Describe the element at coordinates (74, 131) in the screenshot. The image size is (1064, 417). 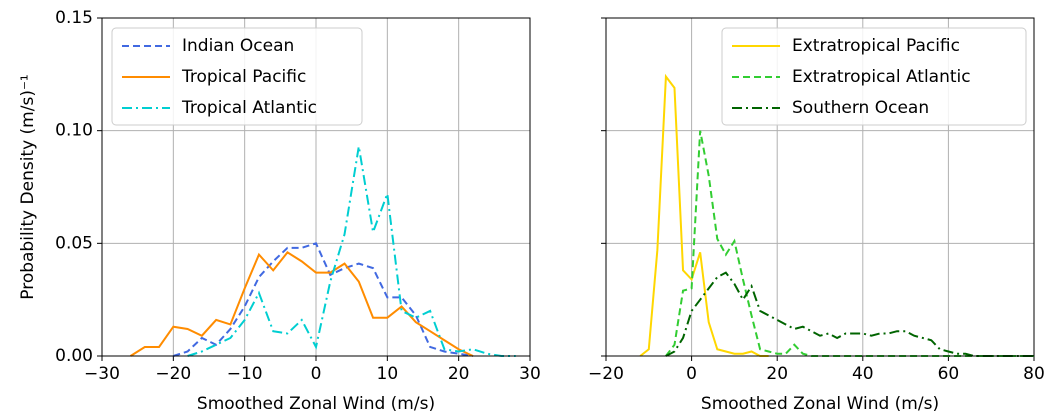
I see `y-tick-label: 0.10` at that location.